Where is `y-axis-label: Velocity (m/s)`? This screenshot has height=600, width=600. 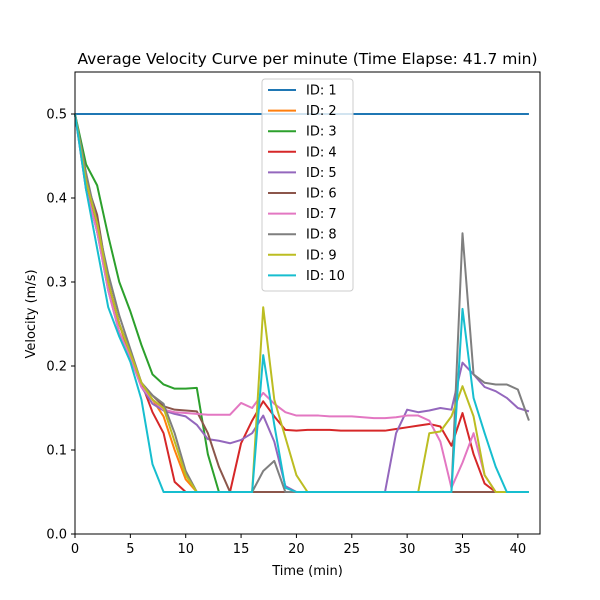
y-axis-label: Velocity (m/s) is located at coordinates (31, 313).